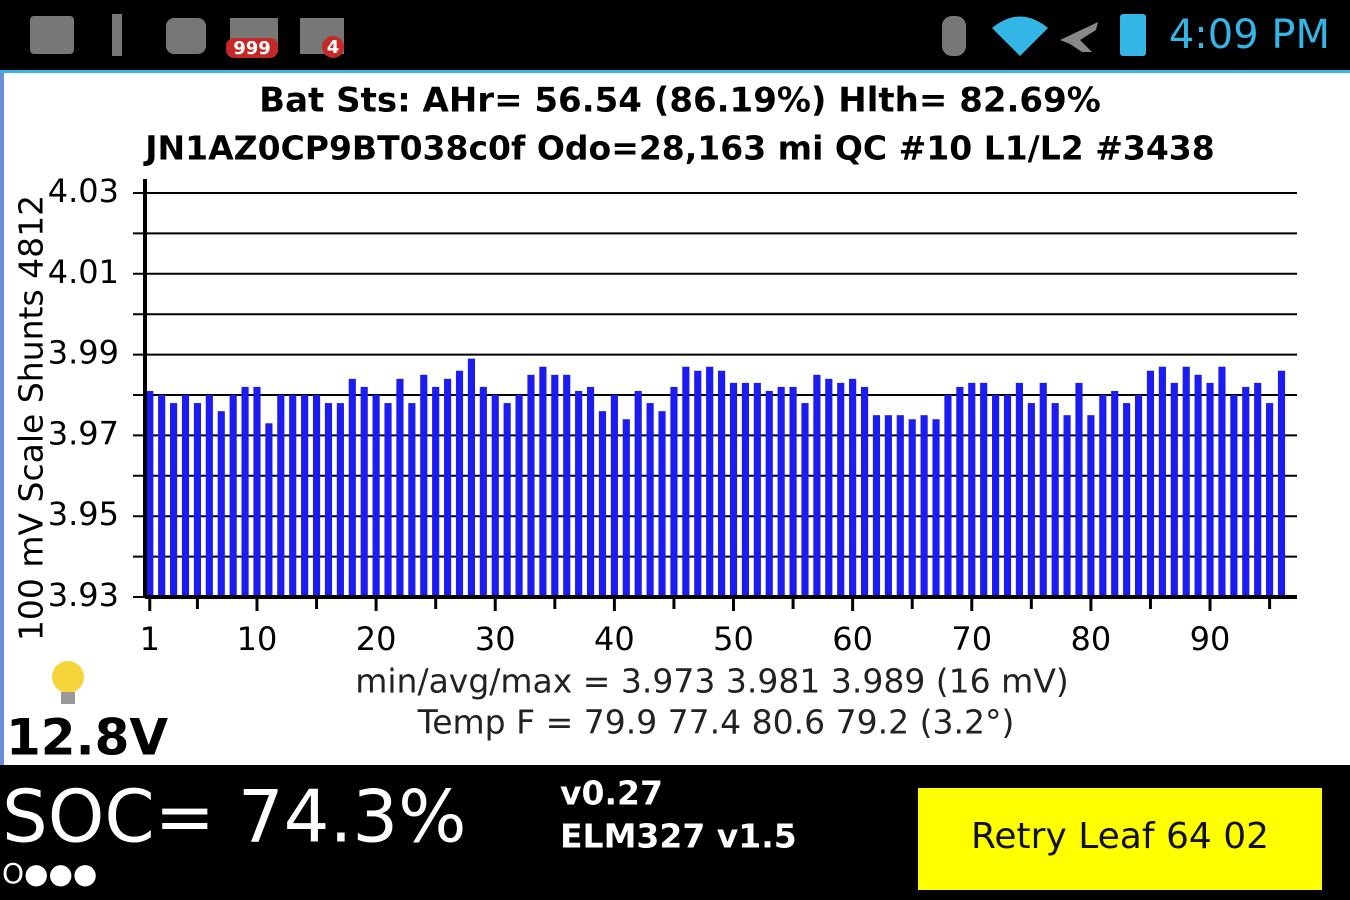 The height and width of the screenshot is (900, 1350). I want to click on icon, so click(52, 35).